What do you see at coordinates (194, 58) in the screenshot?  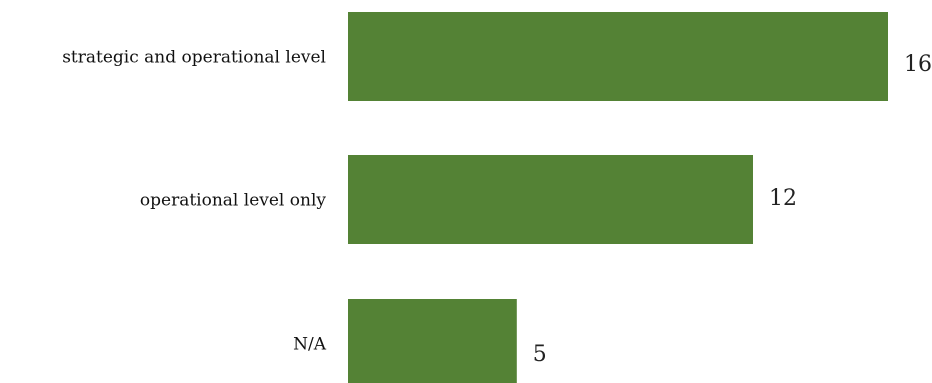 I see `category-label-strategic-and-operational-level: strategic and operational level` at bounding box center [194, 58].